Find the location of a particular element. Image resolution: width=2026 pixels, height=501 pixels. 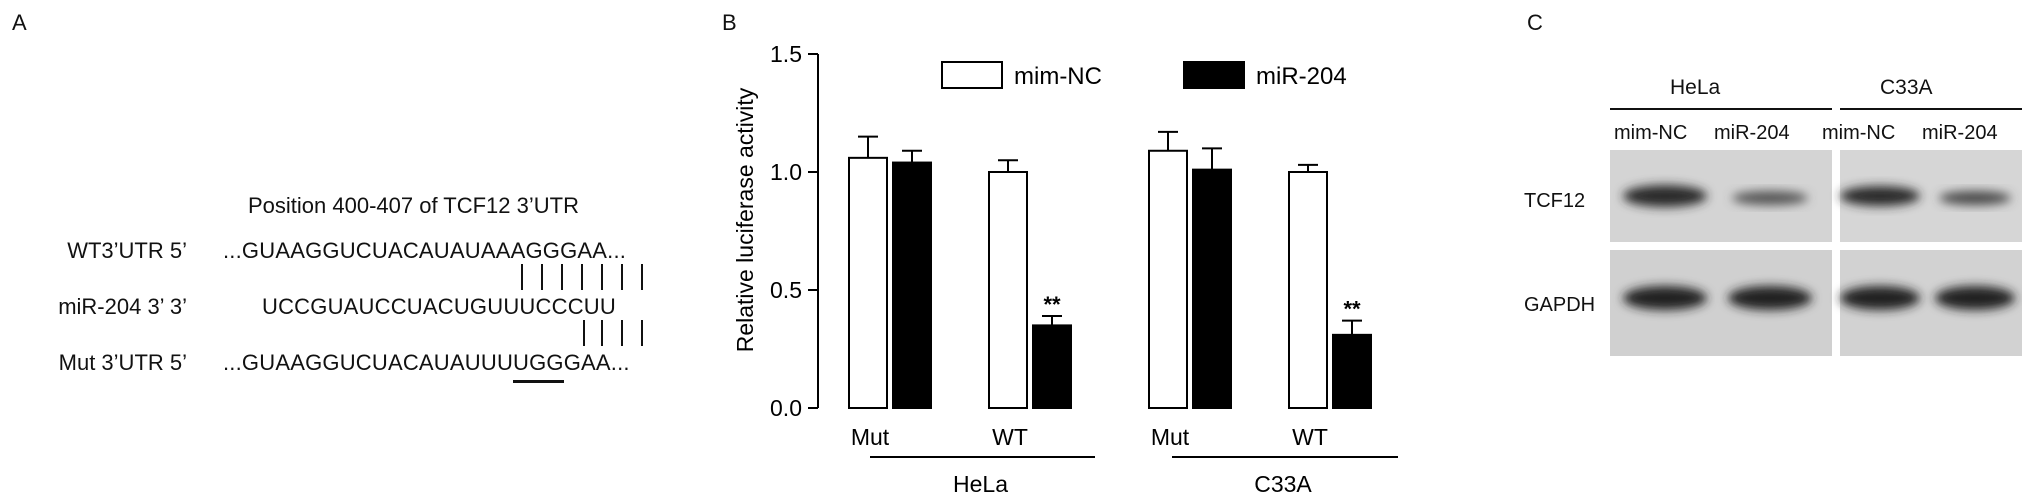

x-tick-label-1: WT is located at coordinates (1010, 437).